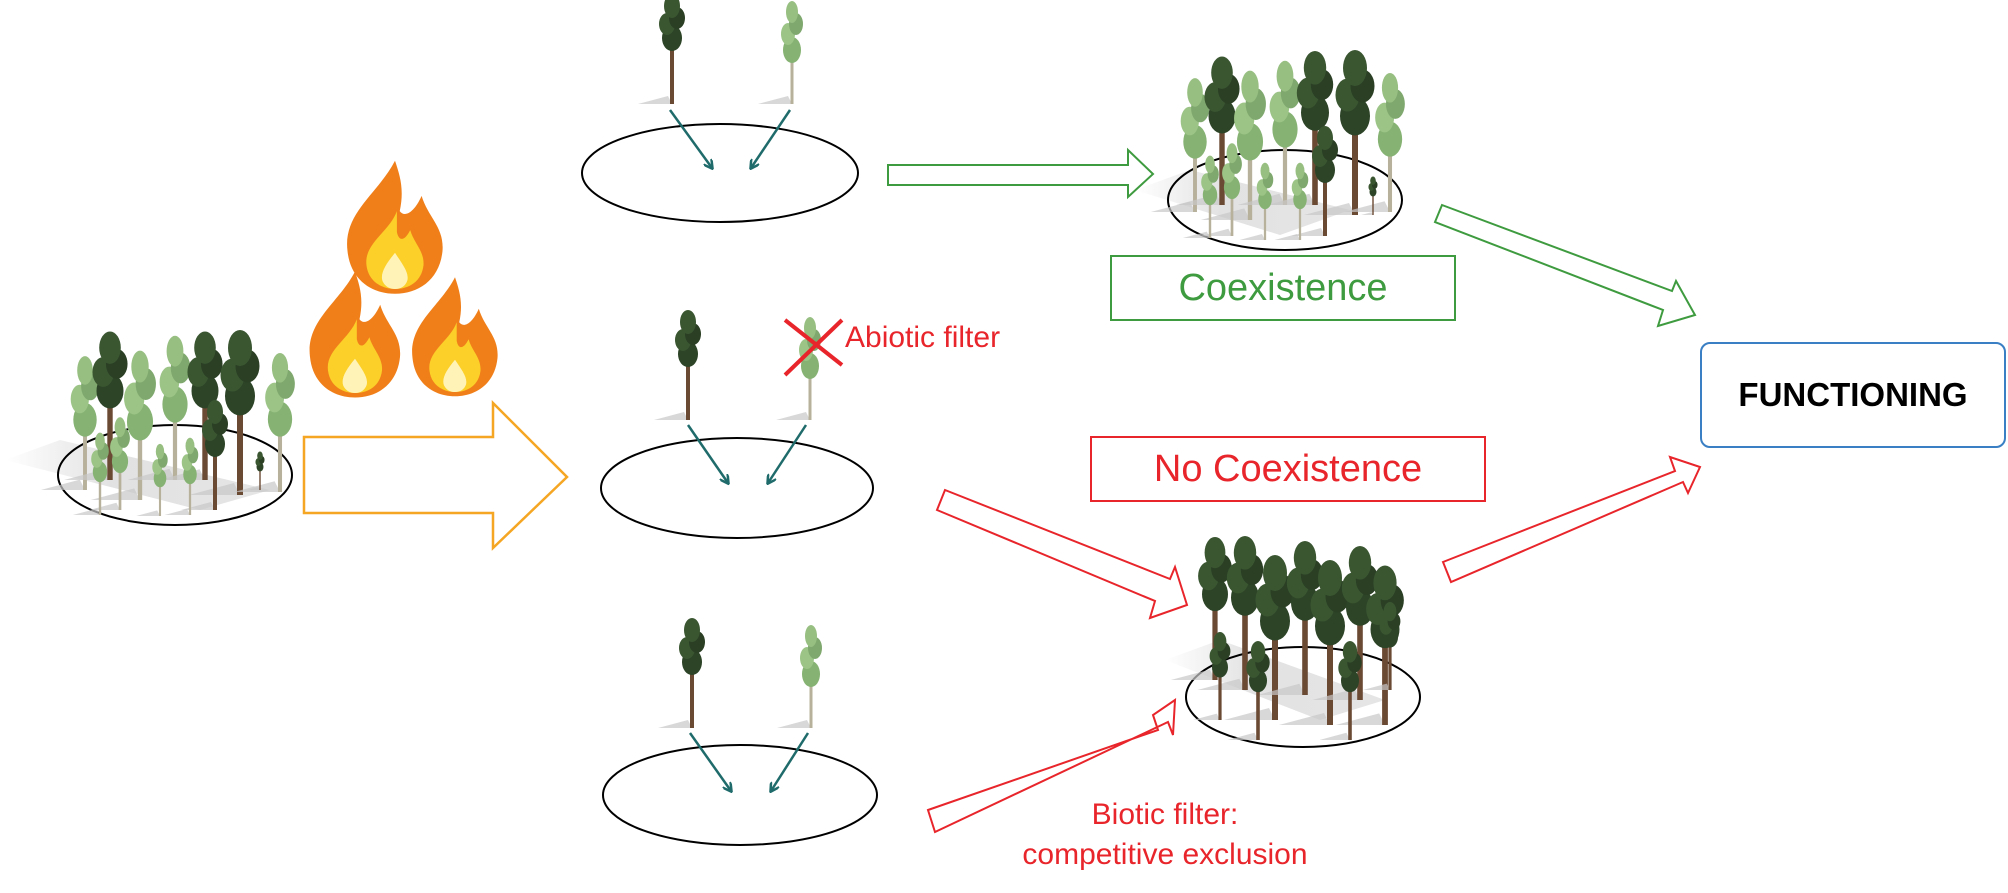 This screenshot has width=2008, height=893. Describe the element at coordinates (1062, 554) in the screenshot. I see `arrow-abiotic-to-no-coexistence` at that location.